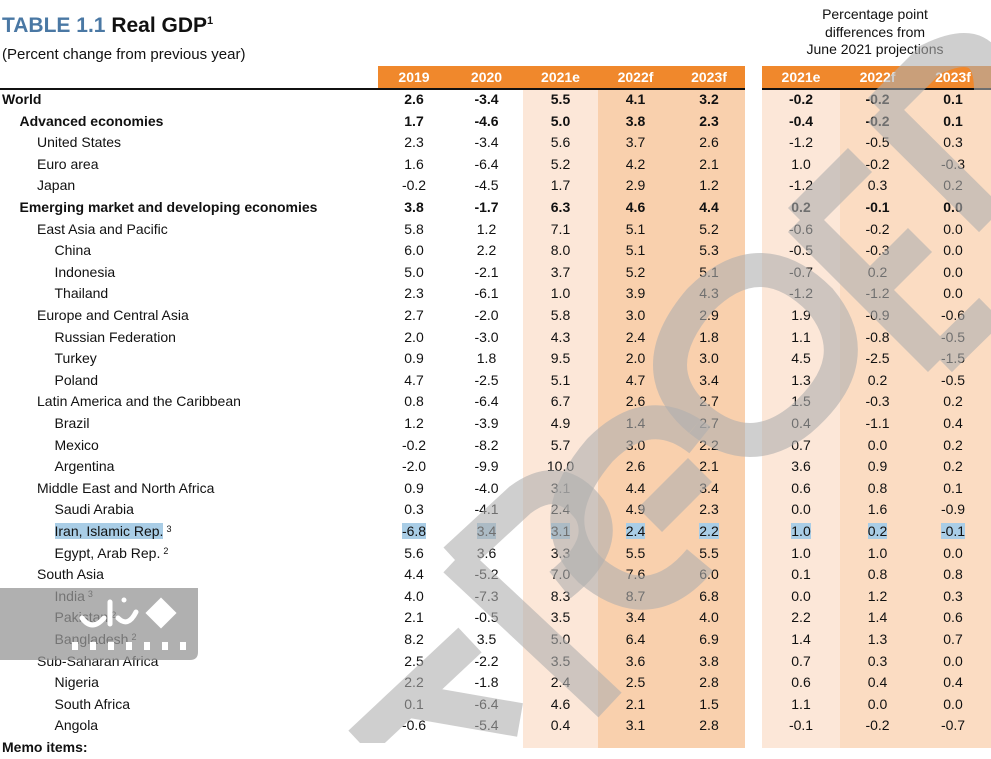 The width and height of the screenshot is (991, 759). What do you see at coordinates (560, 466) in the screenshot?
I see `value-cell: 10.0` at bounding box center [560, 466].